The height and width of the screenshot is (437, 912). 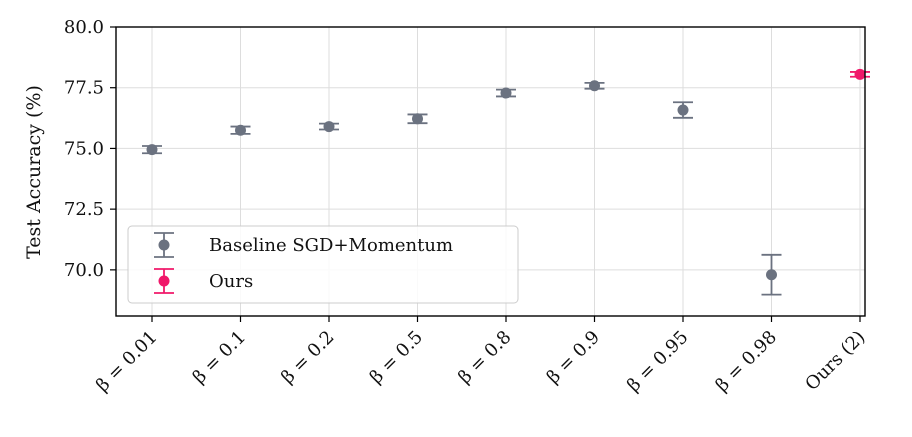 What do you see at coordinates (84, 88) in the screenshot?
I see `y-tick-label: 77.5` at bounding box center [84, 88].